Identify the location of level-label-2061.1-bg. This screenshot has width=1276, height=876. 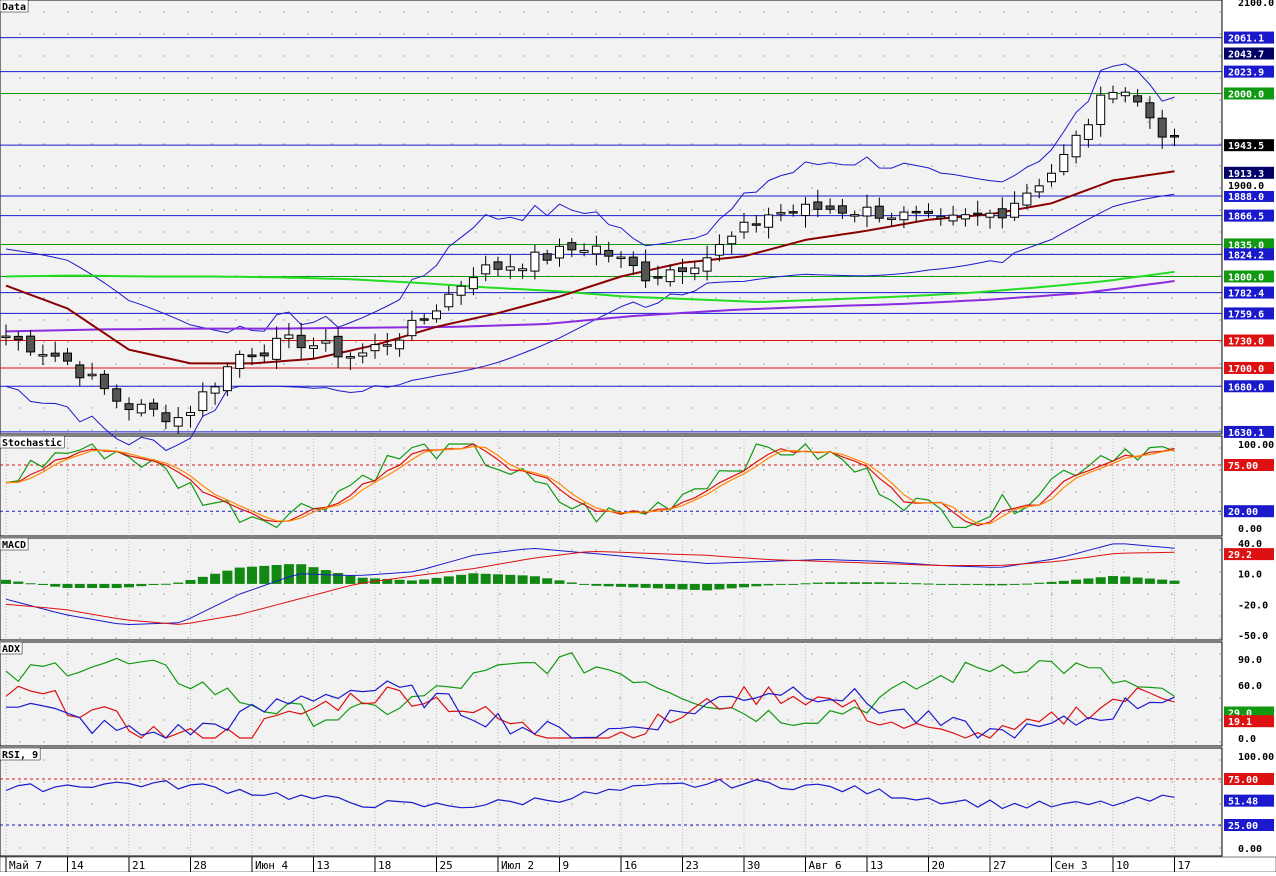
(1249, 37).